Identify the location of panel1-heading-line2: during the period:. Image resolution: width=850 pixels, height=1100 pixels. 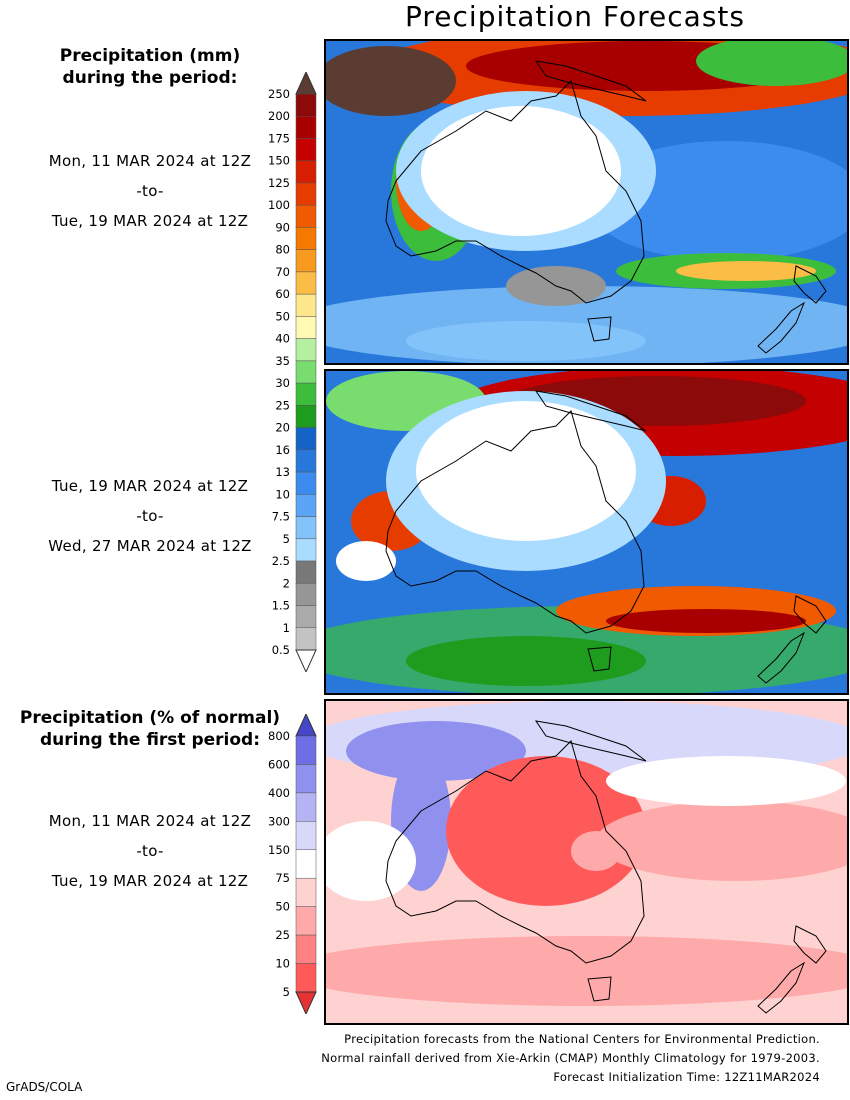
(150, 78).